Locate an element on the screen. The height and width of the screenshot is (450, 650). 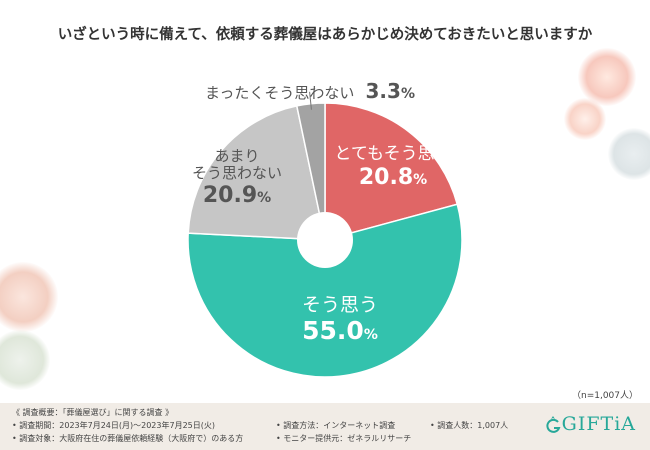
label-strongly-agree-value: 20.8 is located at coordinates (386, 177).